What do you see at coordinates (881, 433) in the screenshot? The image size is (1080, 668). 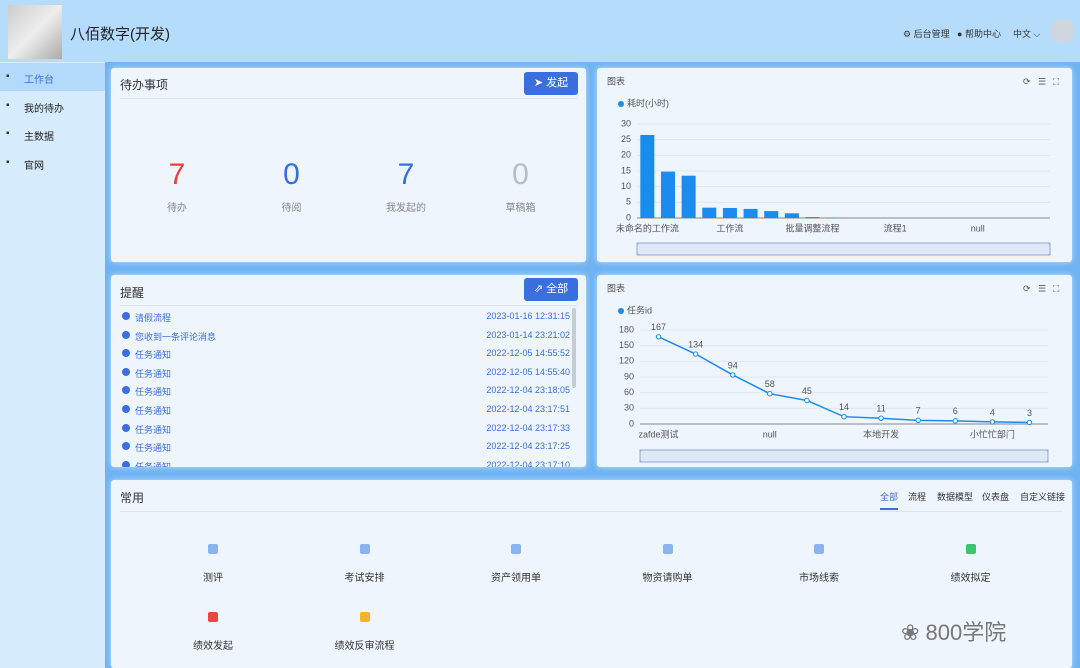 I see `x-tick-label: 本地开发` at bounding box center [881, 433].